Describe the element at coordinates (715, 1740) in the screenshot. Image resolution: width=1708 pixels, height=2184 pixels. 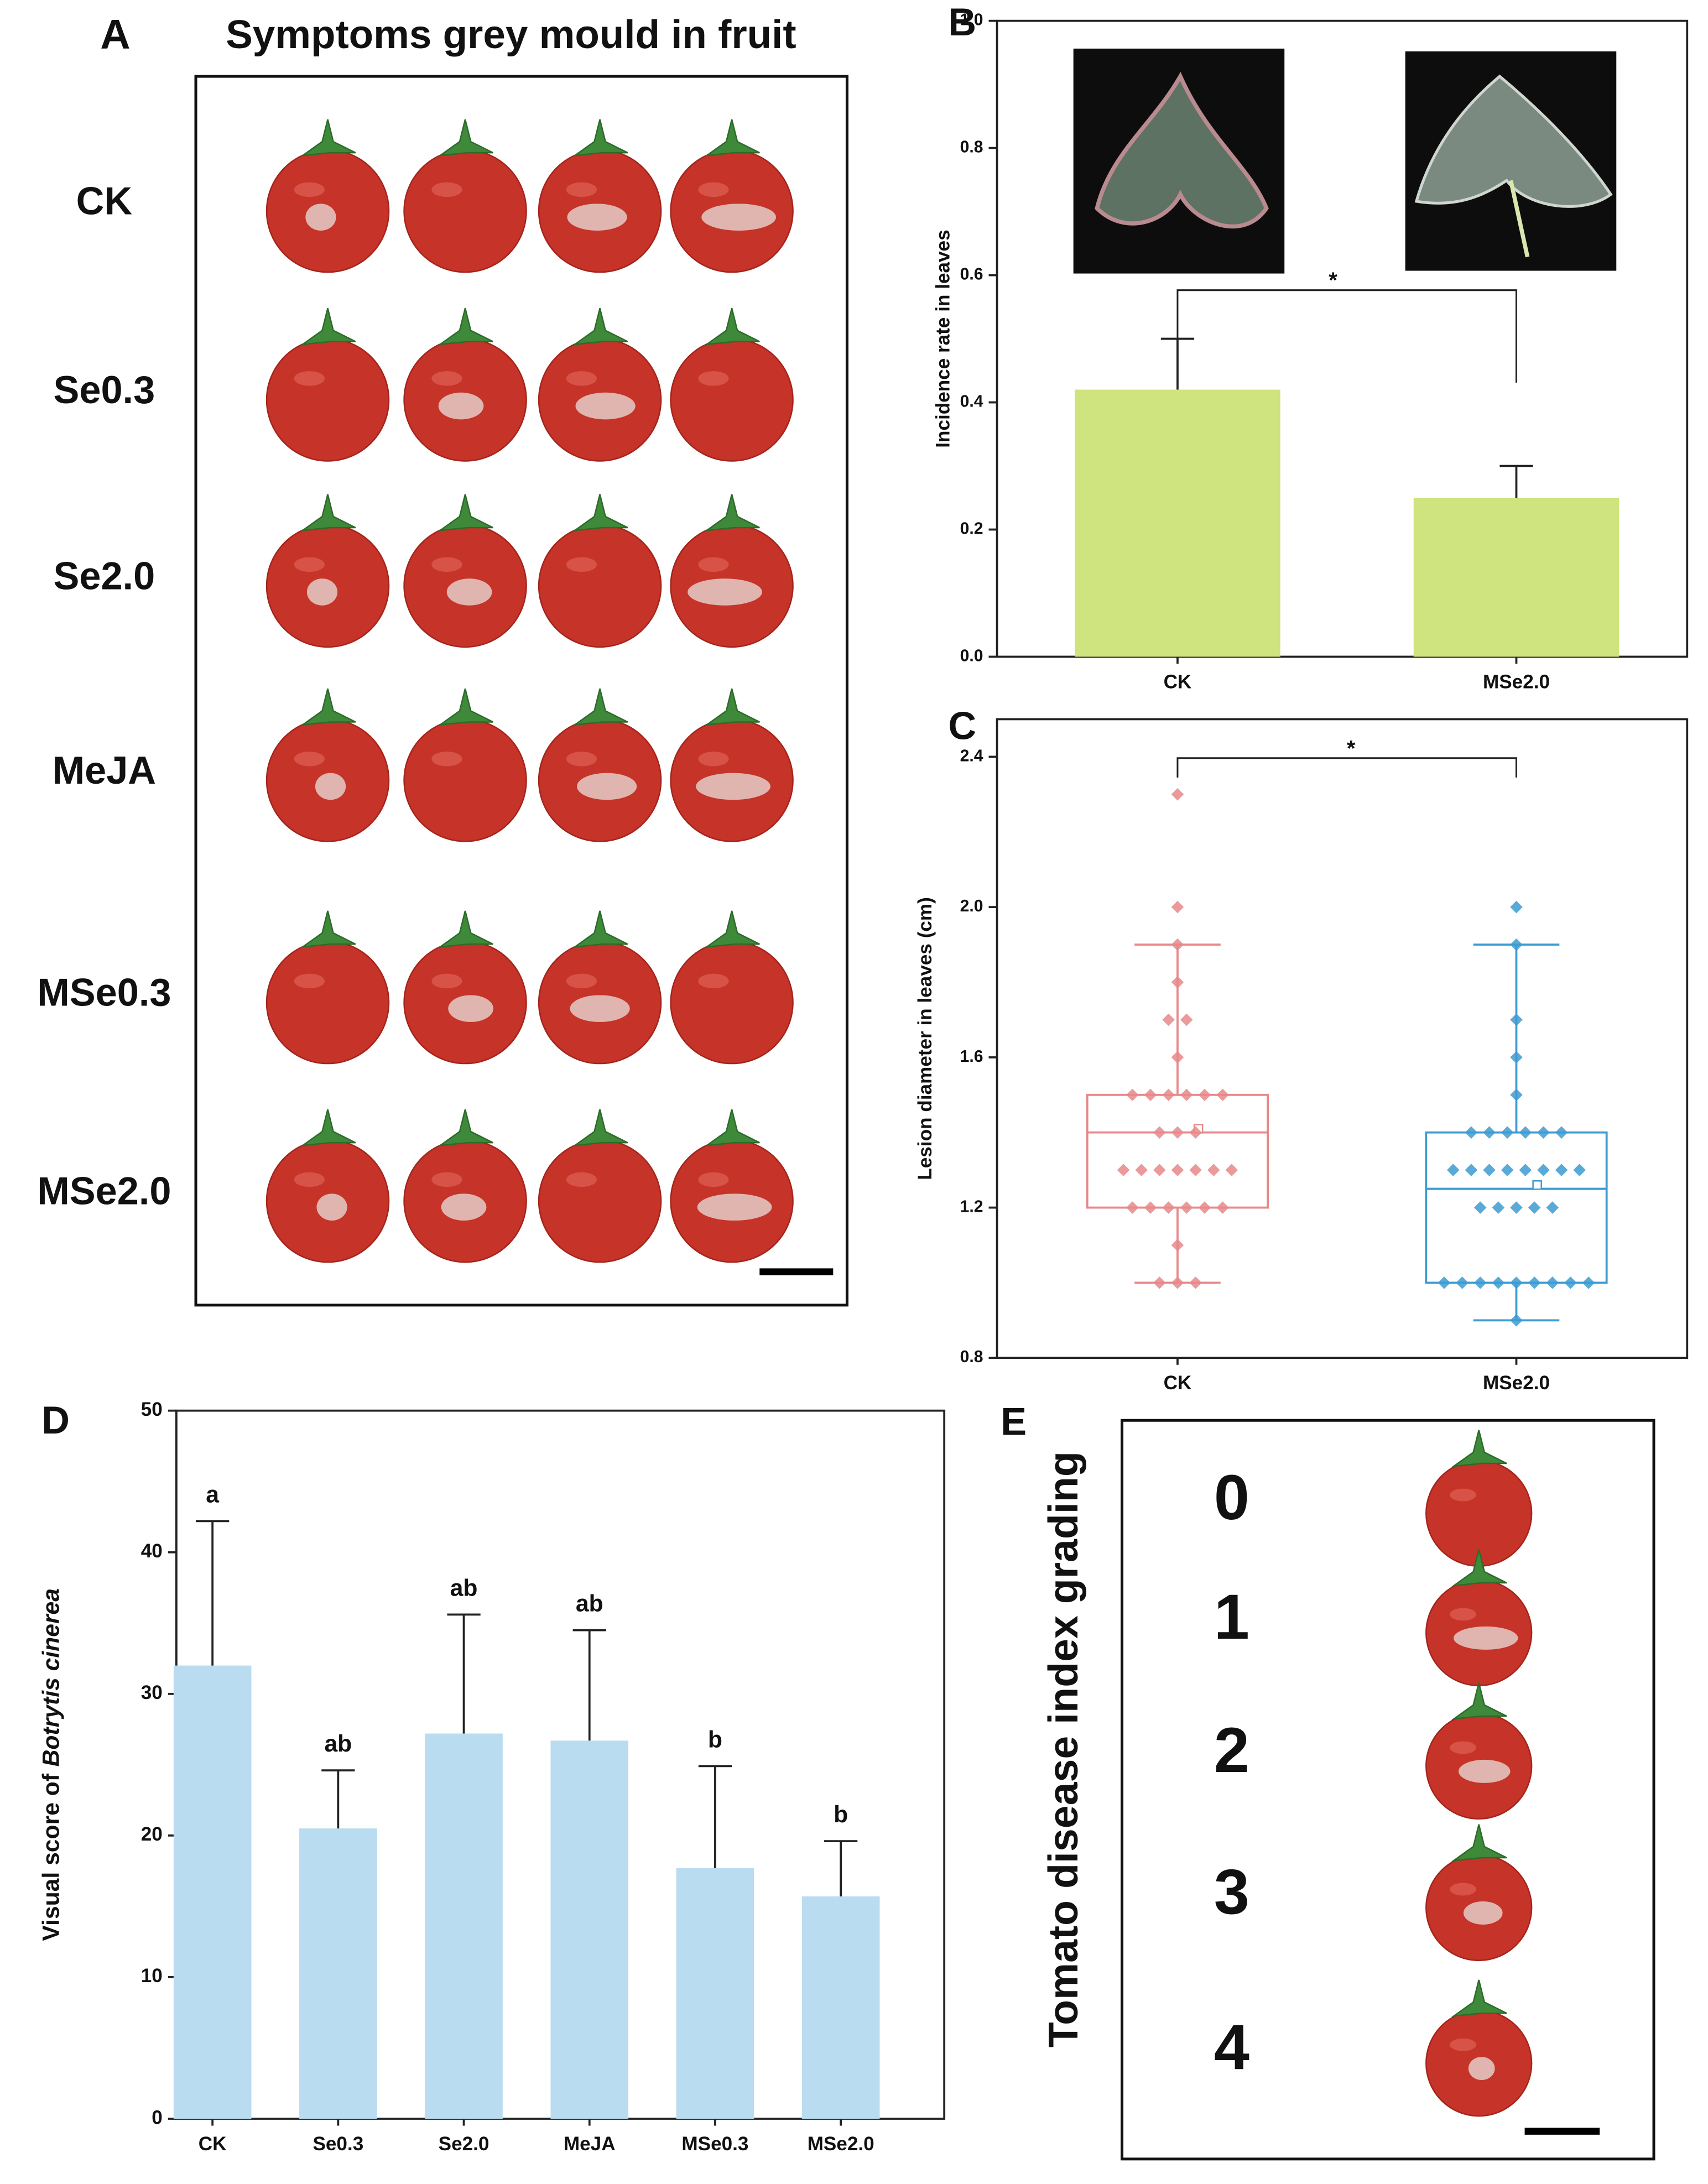
I see `significance-letter: b` at that location.